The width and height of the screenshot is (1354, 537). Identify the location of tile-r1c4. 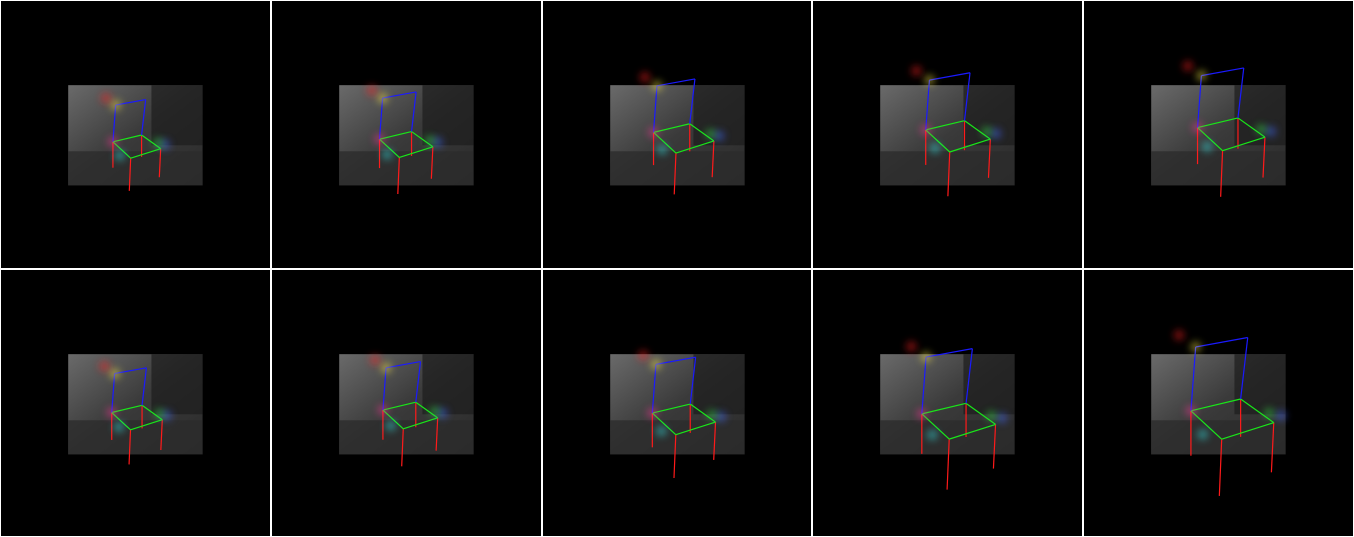
(948, 134).